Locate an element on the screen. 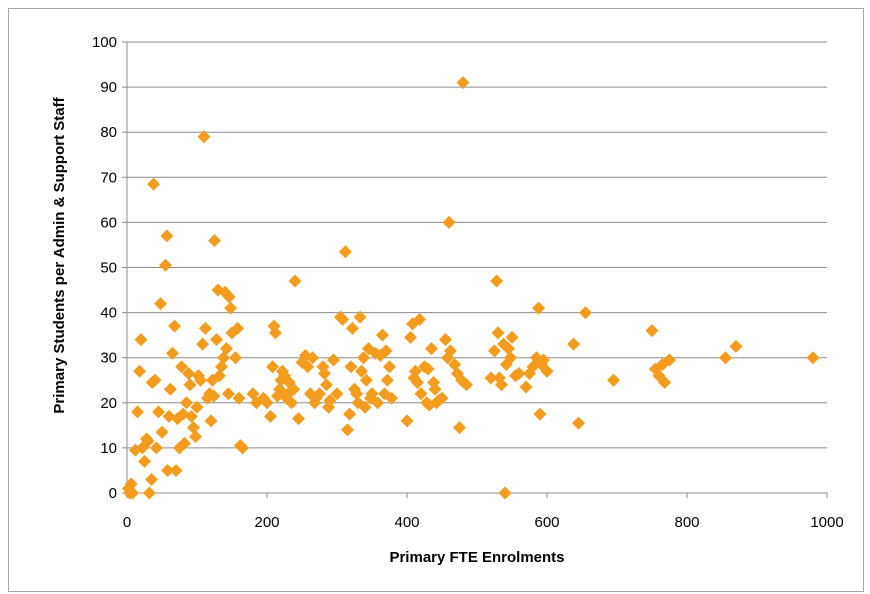 The width and height of the screenshot is (870, 594). y-tick-label: 70 is located at coordinates (108, 177).